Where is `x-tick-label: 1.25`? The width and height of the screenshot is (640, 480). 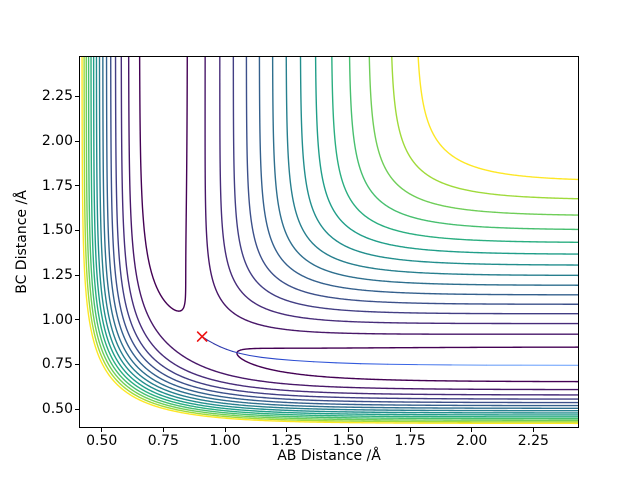 x-tick-label: 1.25 is located at coordinates (287, 441).